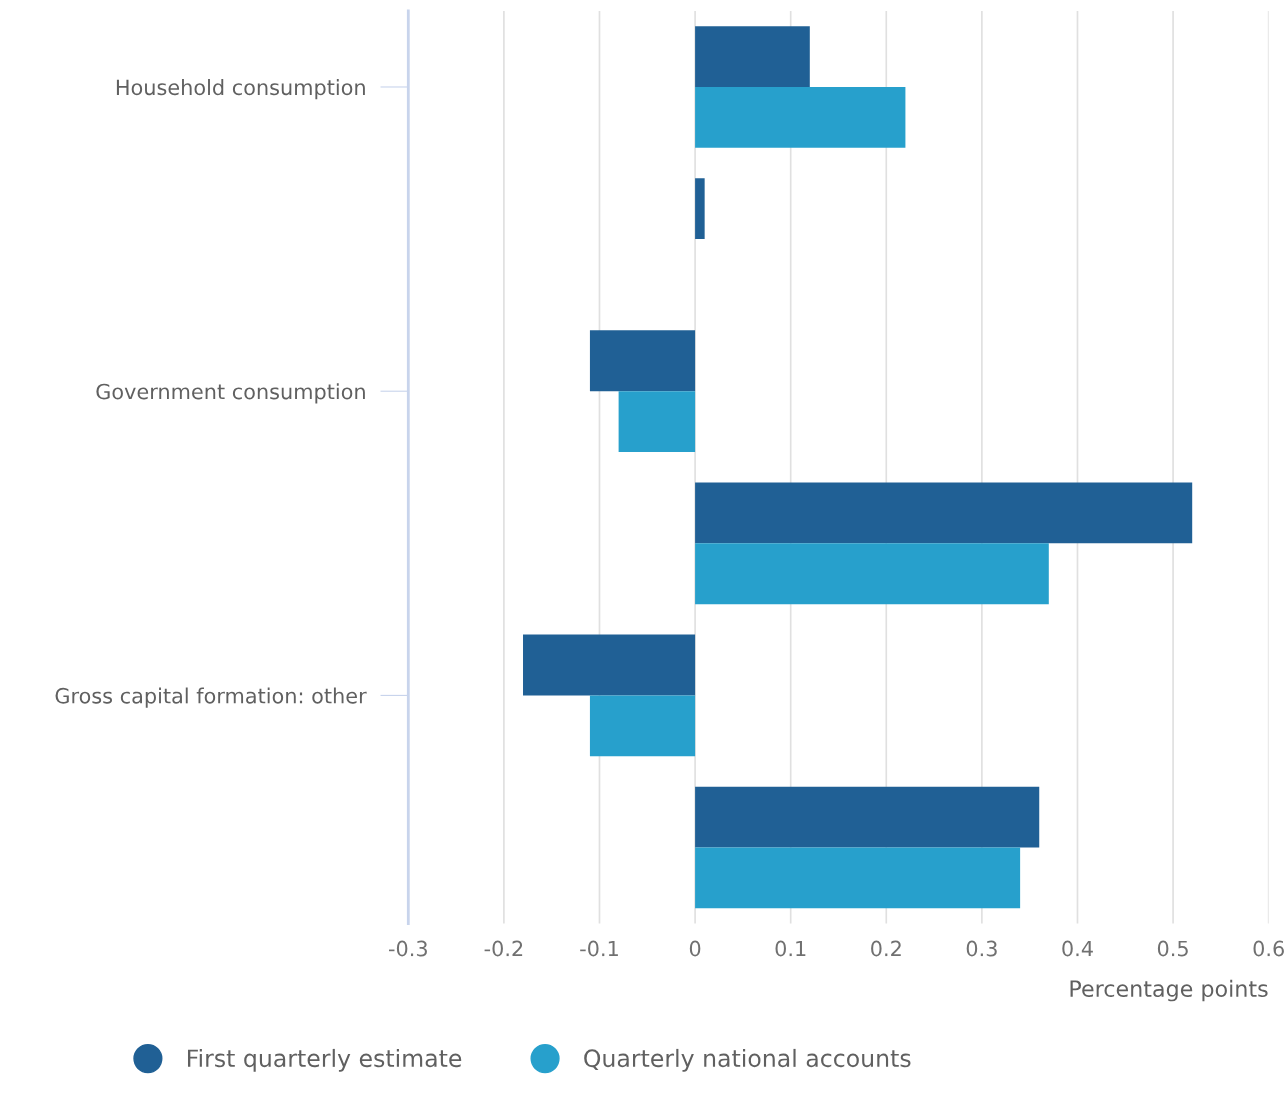 The height and width of the screenshot is (1093, 1288). What do you see at coordinates (1169, 990) in the screenshot?
I see `x-axis-title: Percentage points` at bounding box center [1169, 990].